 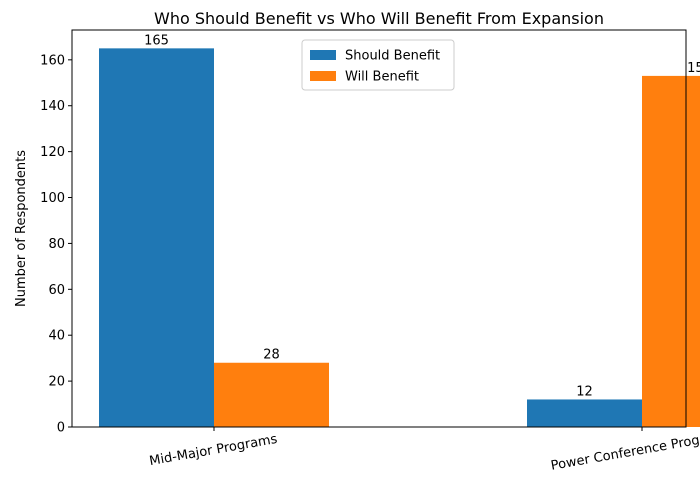 I want to click on y-tick-label: 140, so click(x=52, y=106).